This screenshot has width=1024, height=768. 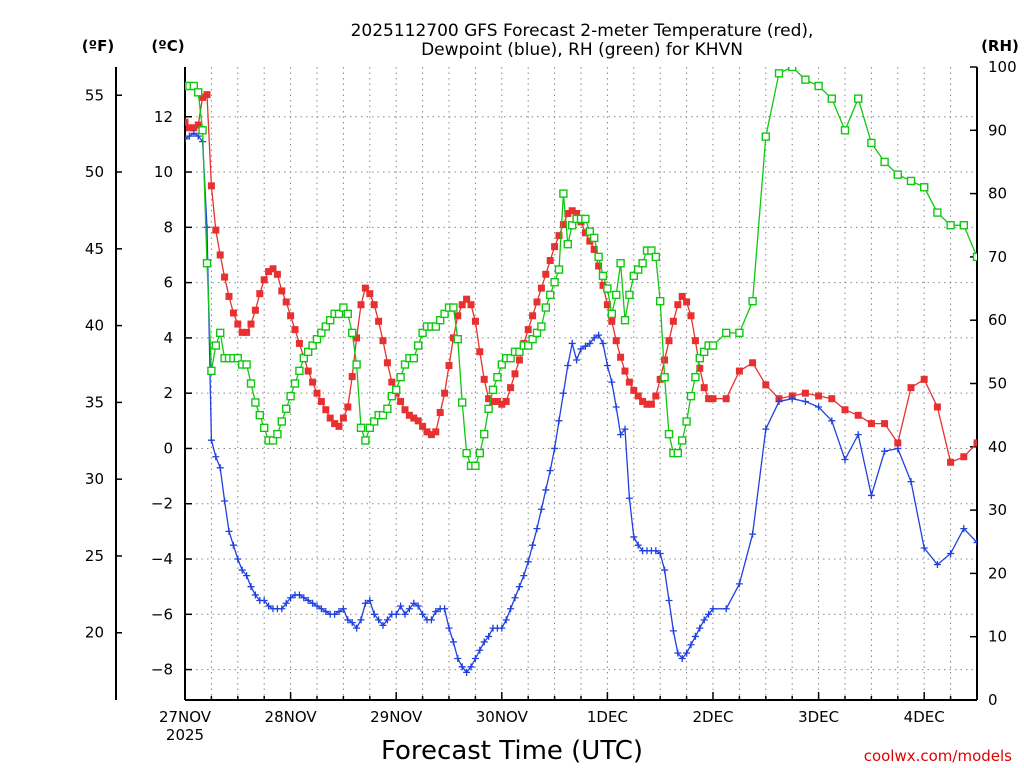 I want to click on celsius-tick-label: −8, so click(x=162, y=670).